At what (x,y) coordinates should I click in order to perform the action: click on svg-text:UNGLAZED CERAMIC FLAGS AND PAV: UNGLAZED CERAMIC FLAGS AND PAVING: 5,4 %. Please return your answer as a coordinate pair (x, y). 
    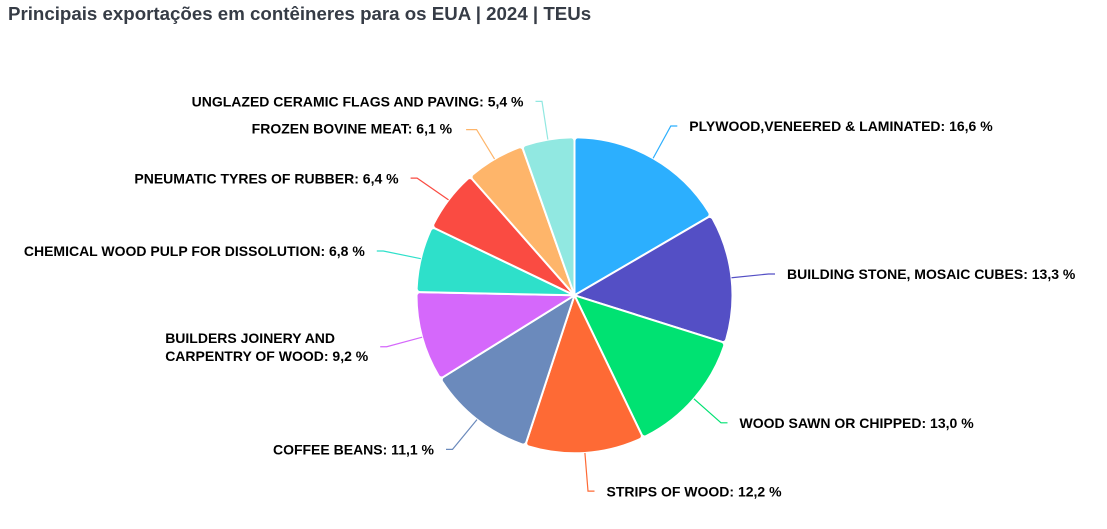
    Looking at the image, I should click on (358, 102).